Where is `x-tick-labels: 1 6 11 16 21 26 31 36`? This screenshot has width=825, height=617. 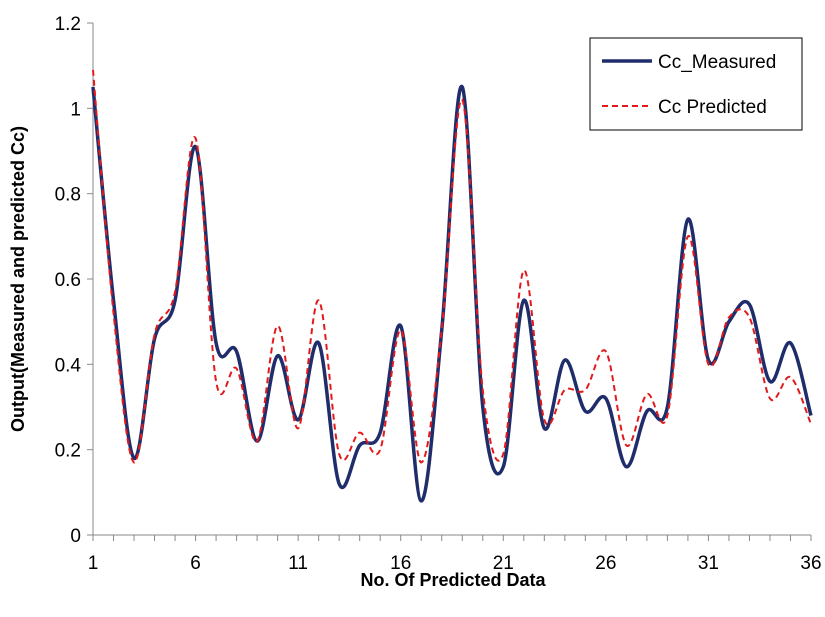 x-tick-labels: 1 6 11 16 21 26 31 36 is located at coordinates (455, 563).